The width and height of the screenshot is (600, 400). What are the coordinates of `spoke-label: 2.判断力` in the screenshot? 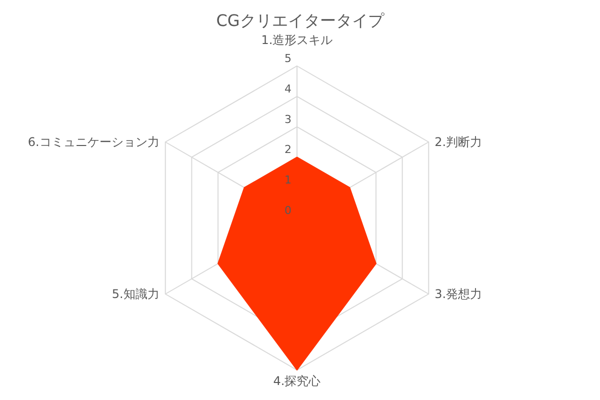 It's located at (458, 142).